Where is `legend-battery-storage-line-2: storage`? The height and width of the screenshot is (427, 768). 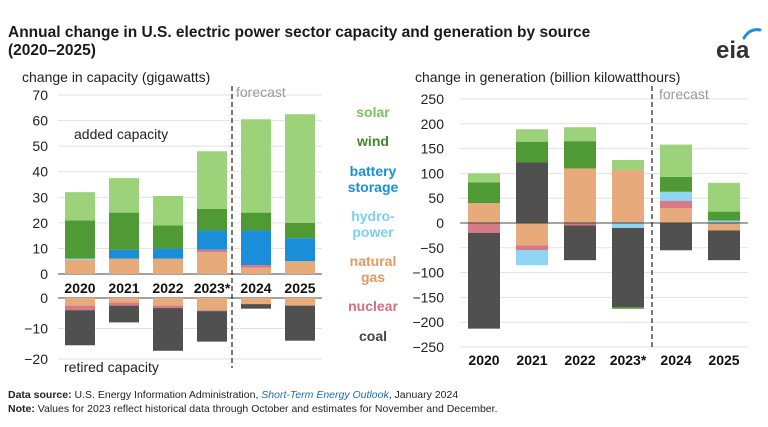 legend-battery-storage-line-2: storage is located at coordinates (373, 187).